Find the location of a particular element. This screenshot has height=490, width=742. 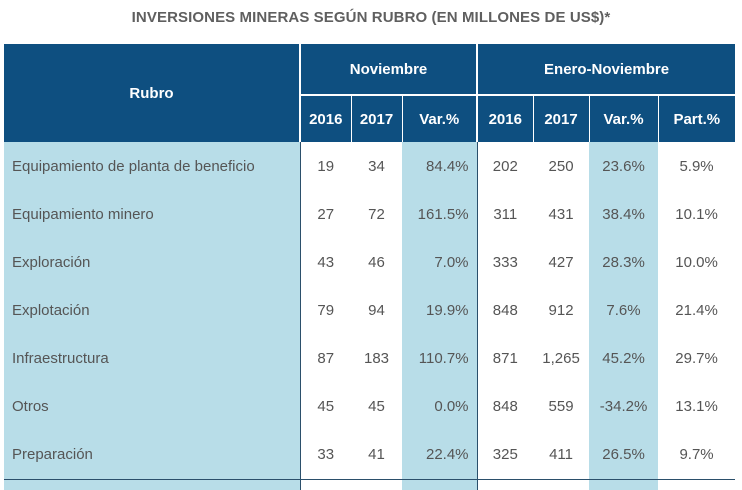

table-row: Otros 45 45 0.0% 848 559 -34.2% 13.1% is located at coordinates (370, 406).